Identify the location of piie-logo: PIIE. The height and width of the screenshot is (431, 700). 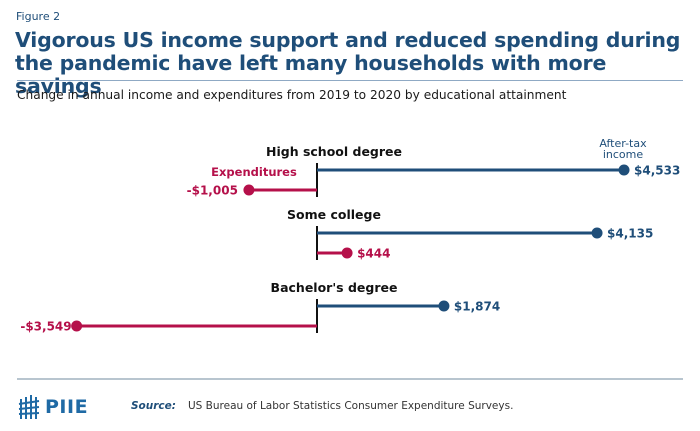
(52, 407).